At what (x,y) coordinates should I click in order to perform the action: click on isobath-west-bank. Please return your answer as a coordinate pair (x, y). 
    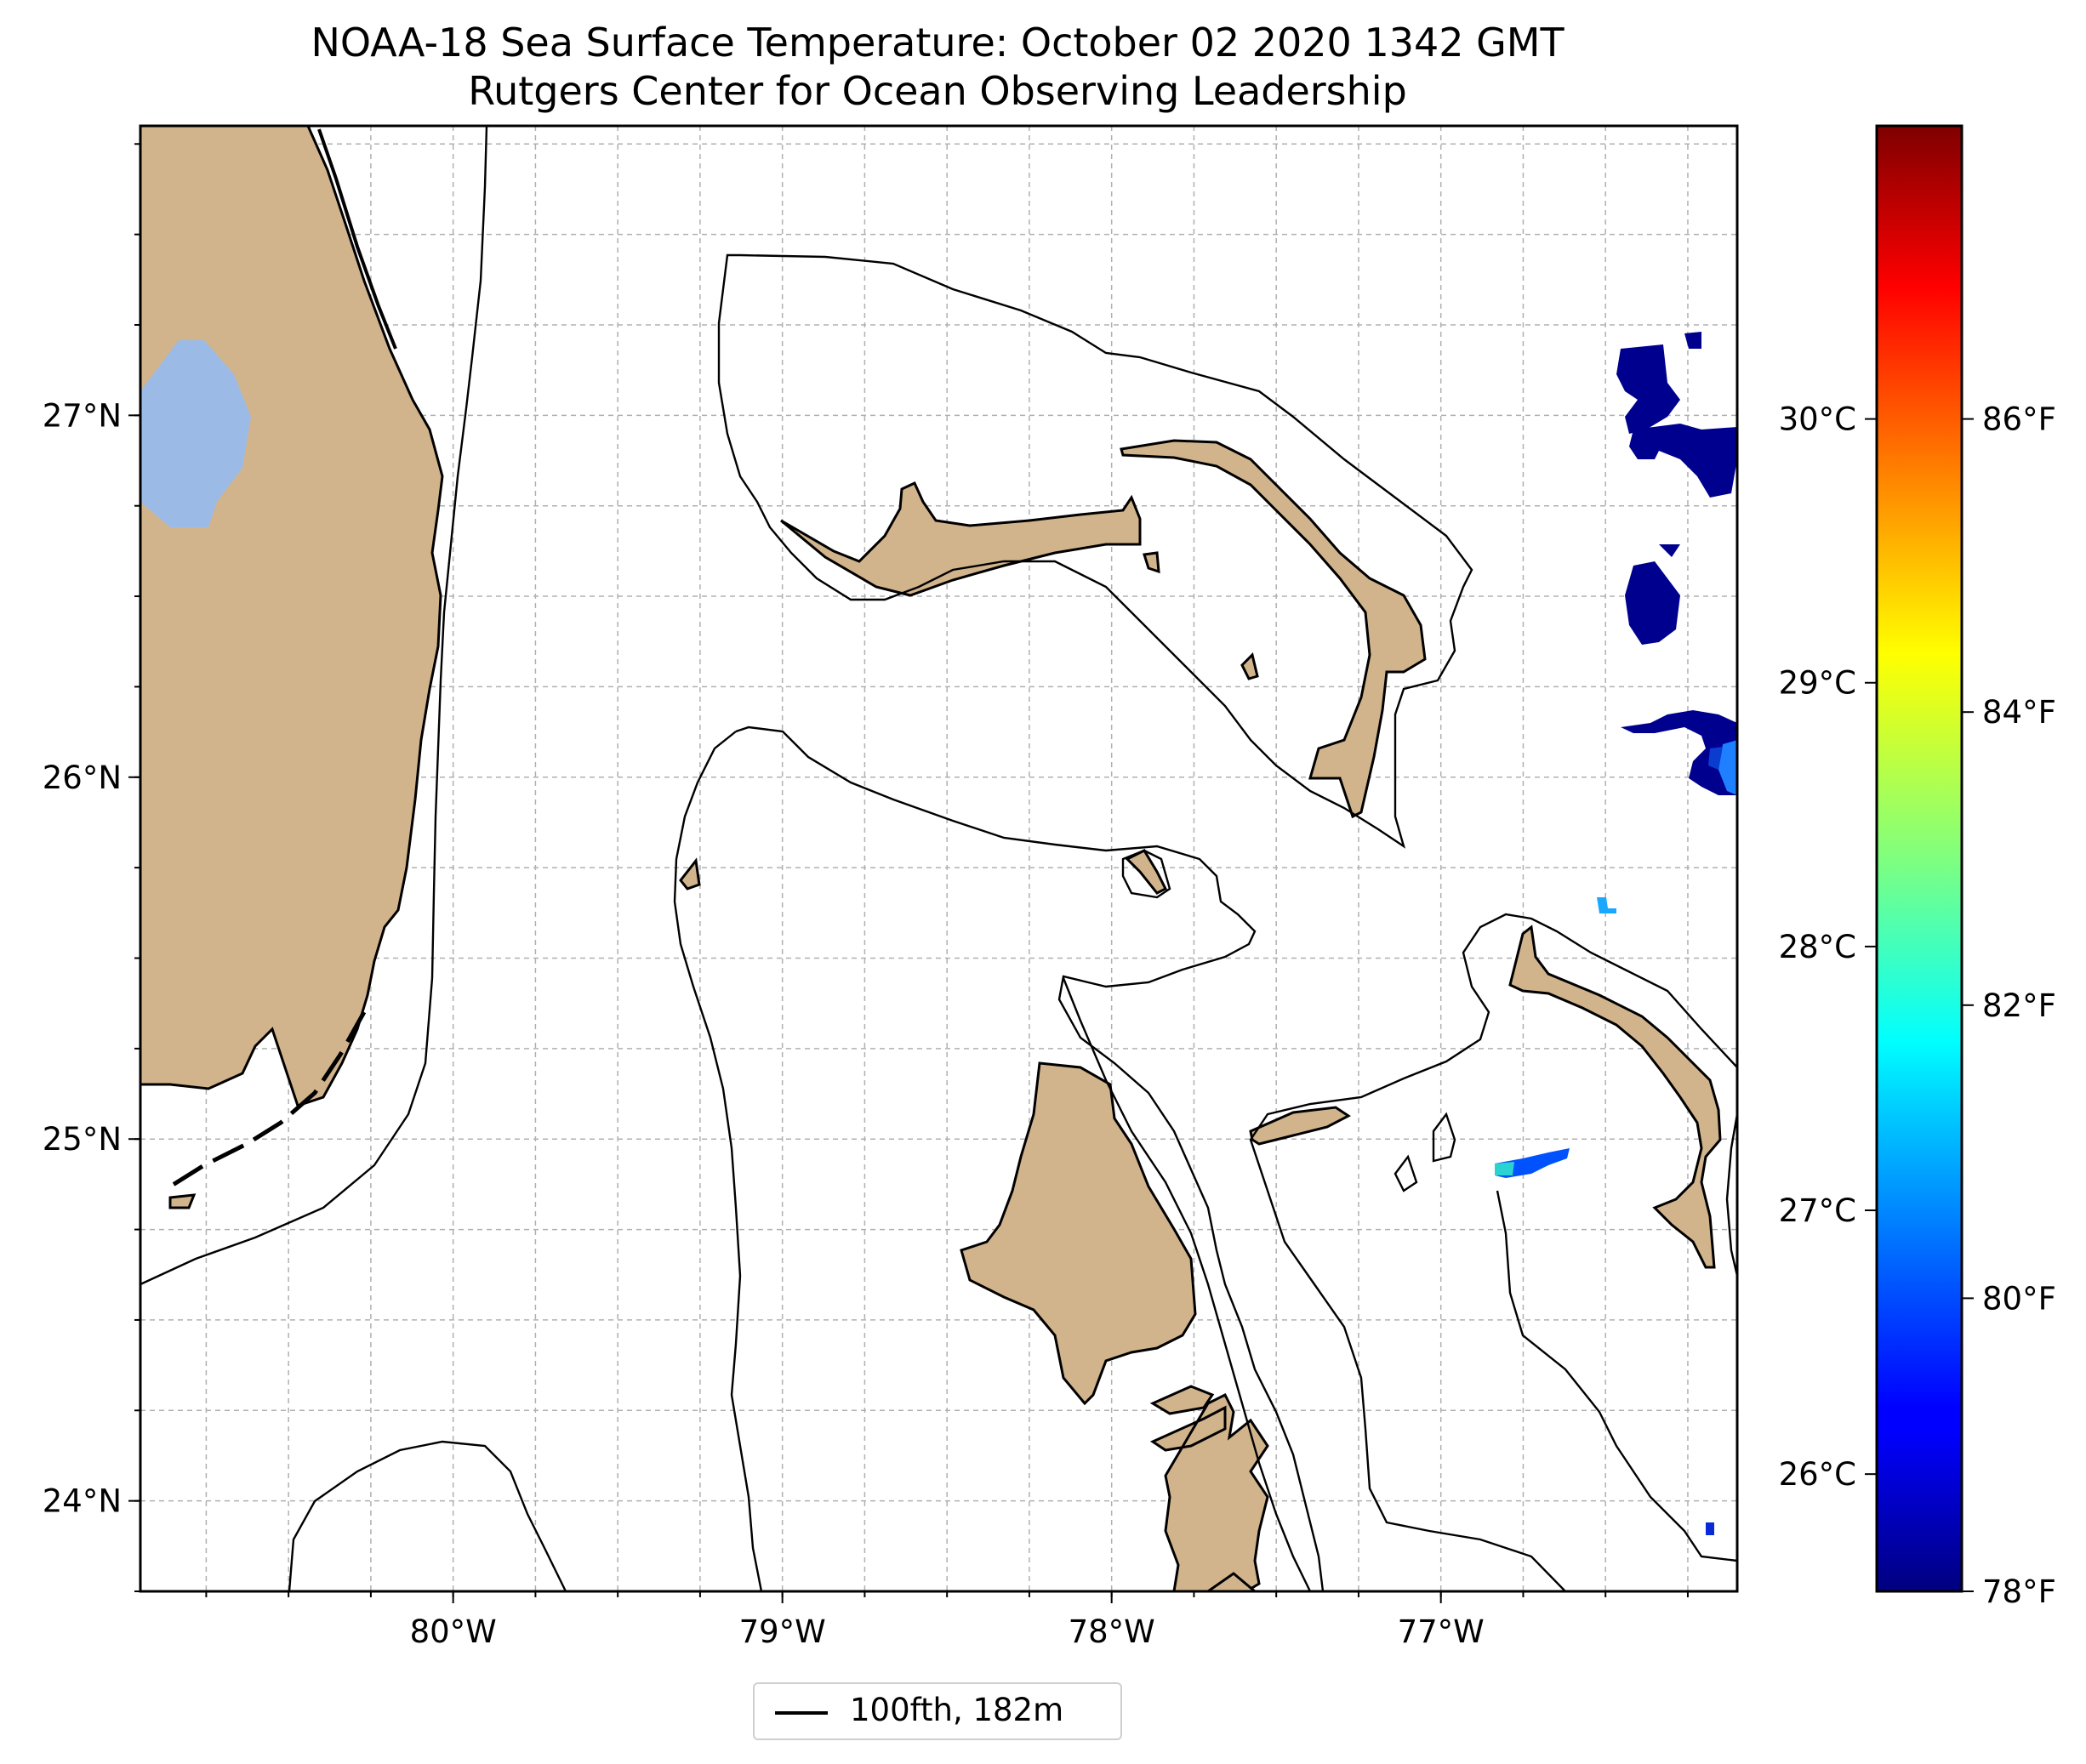
    Looking at the image, I should click on (718, 1161).